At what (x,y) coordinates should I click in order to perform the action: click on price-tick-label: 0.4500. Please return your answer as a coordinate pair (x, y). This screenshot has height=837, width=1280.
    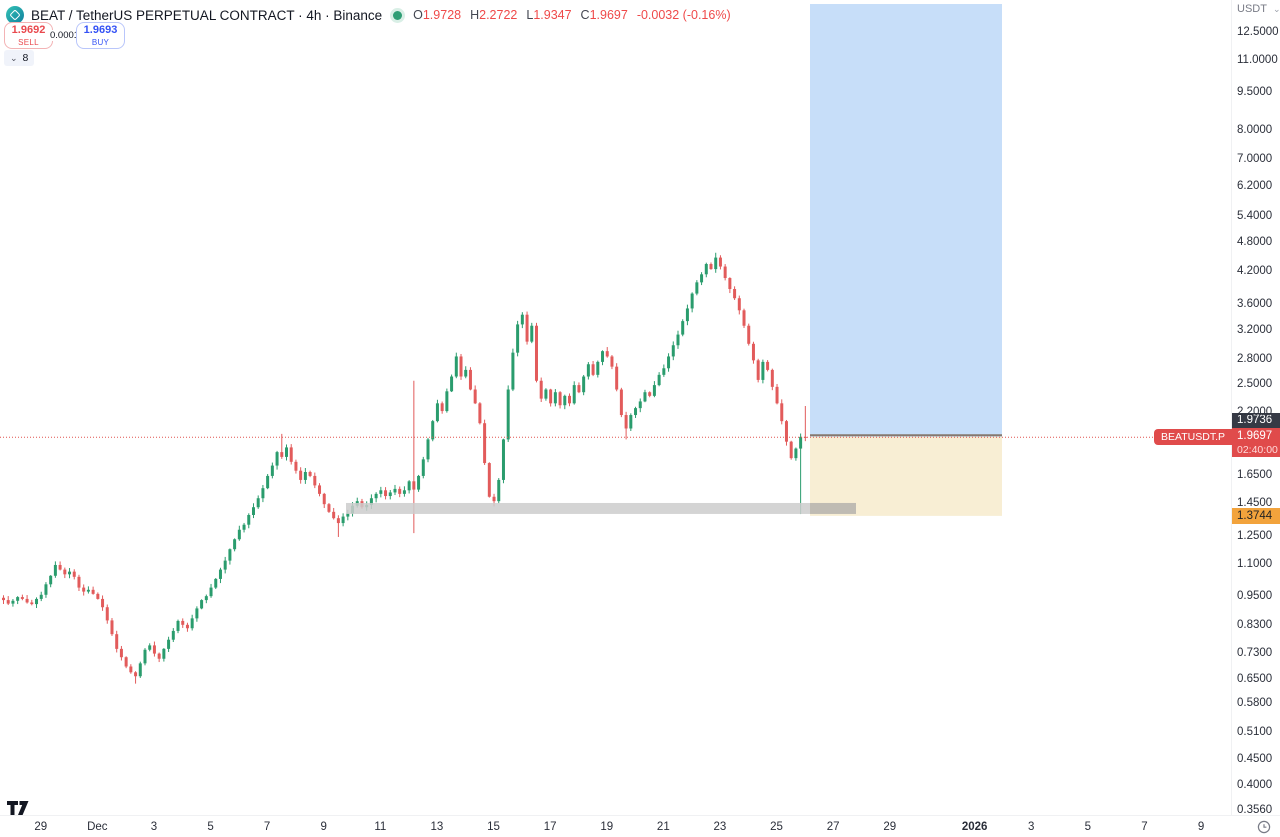
    Looking at the image, I should click on (1255, 758).